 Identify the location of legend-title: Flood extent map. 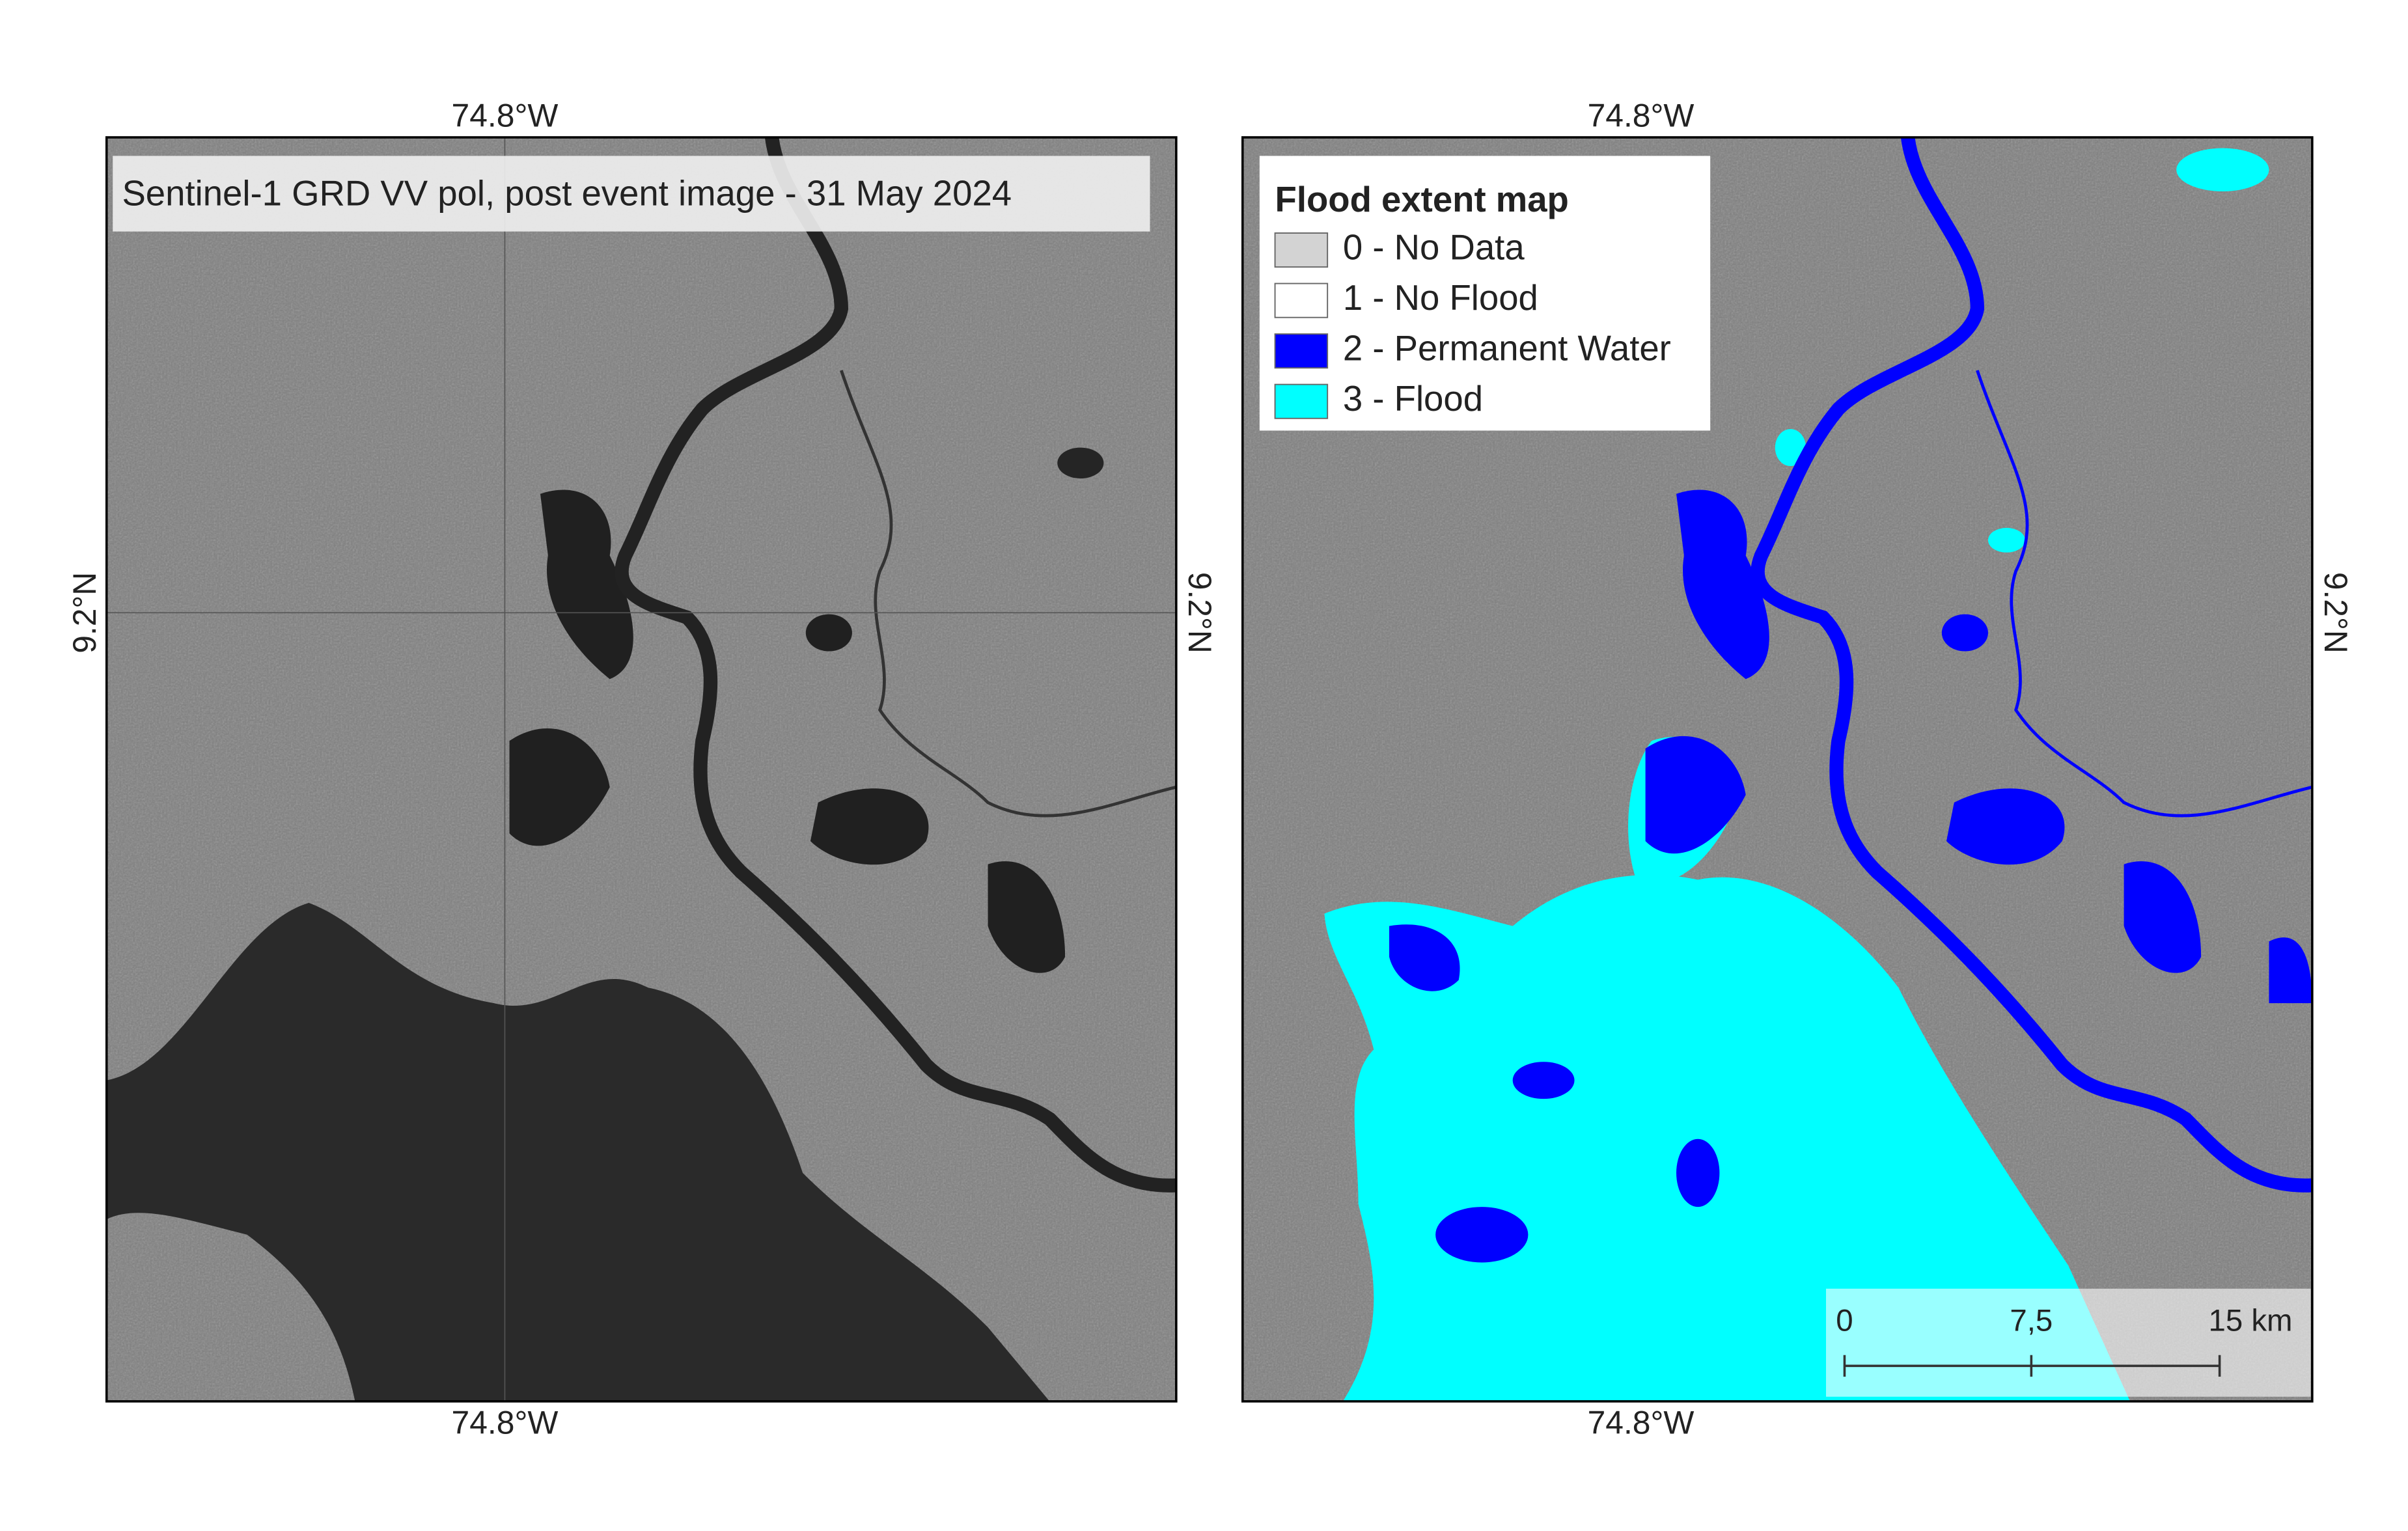
(1422, 199).